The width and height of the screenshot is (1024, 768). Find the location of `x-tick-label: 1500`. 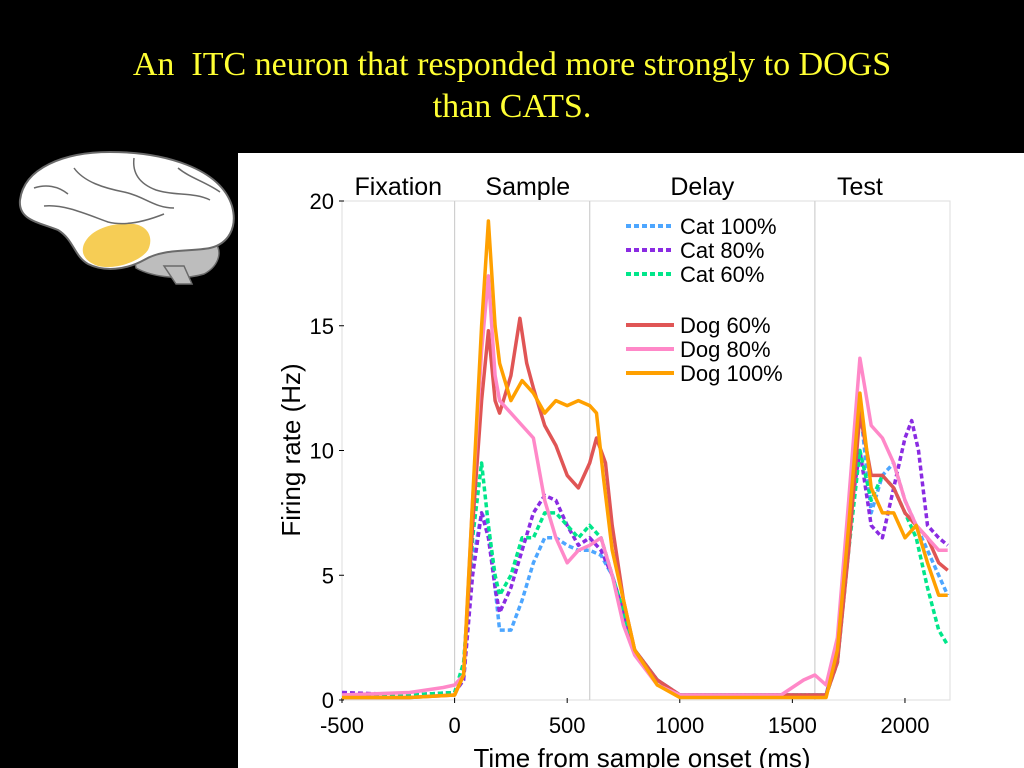

x-tick-label: 1500 is located at coordinates (792, 725).